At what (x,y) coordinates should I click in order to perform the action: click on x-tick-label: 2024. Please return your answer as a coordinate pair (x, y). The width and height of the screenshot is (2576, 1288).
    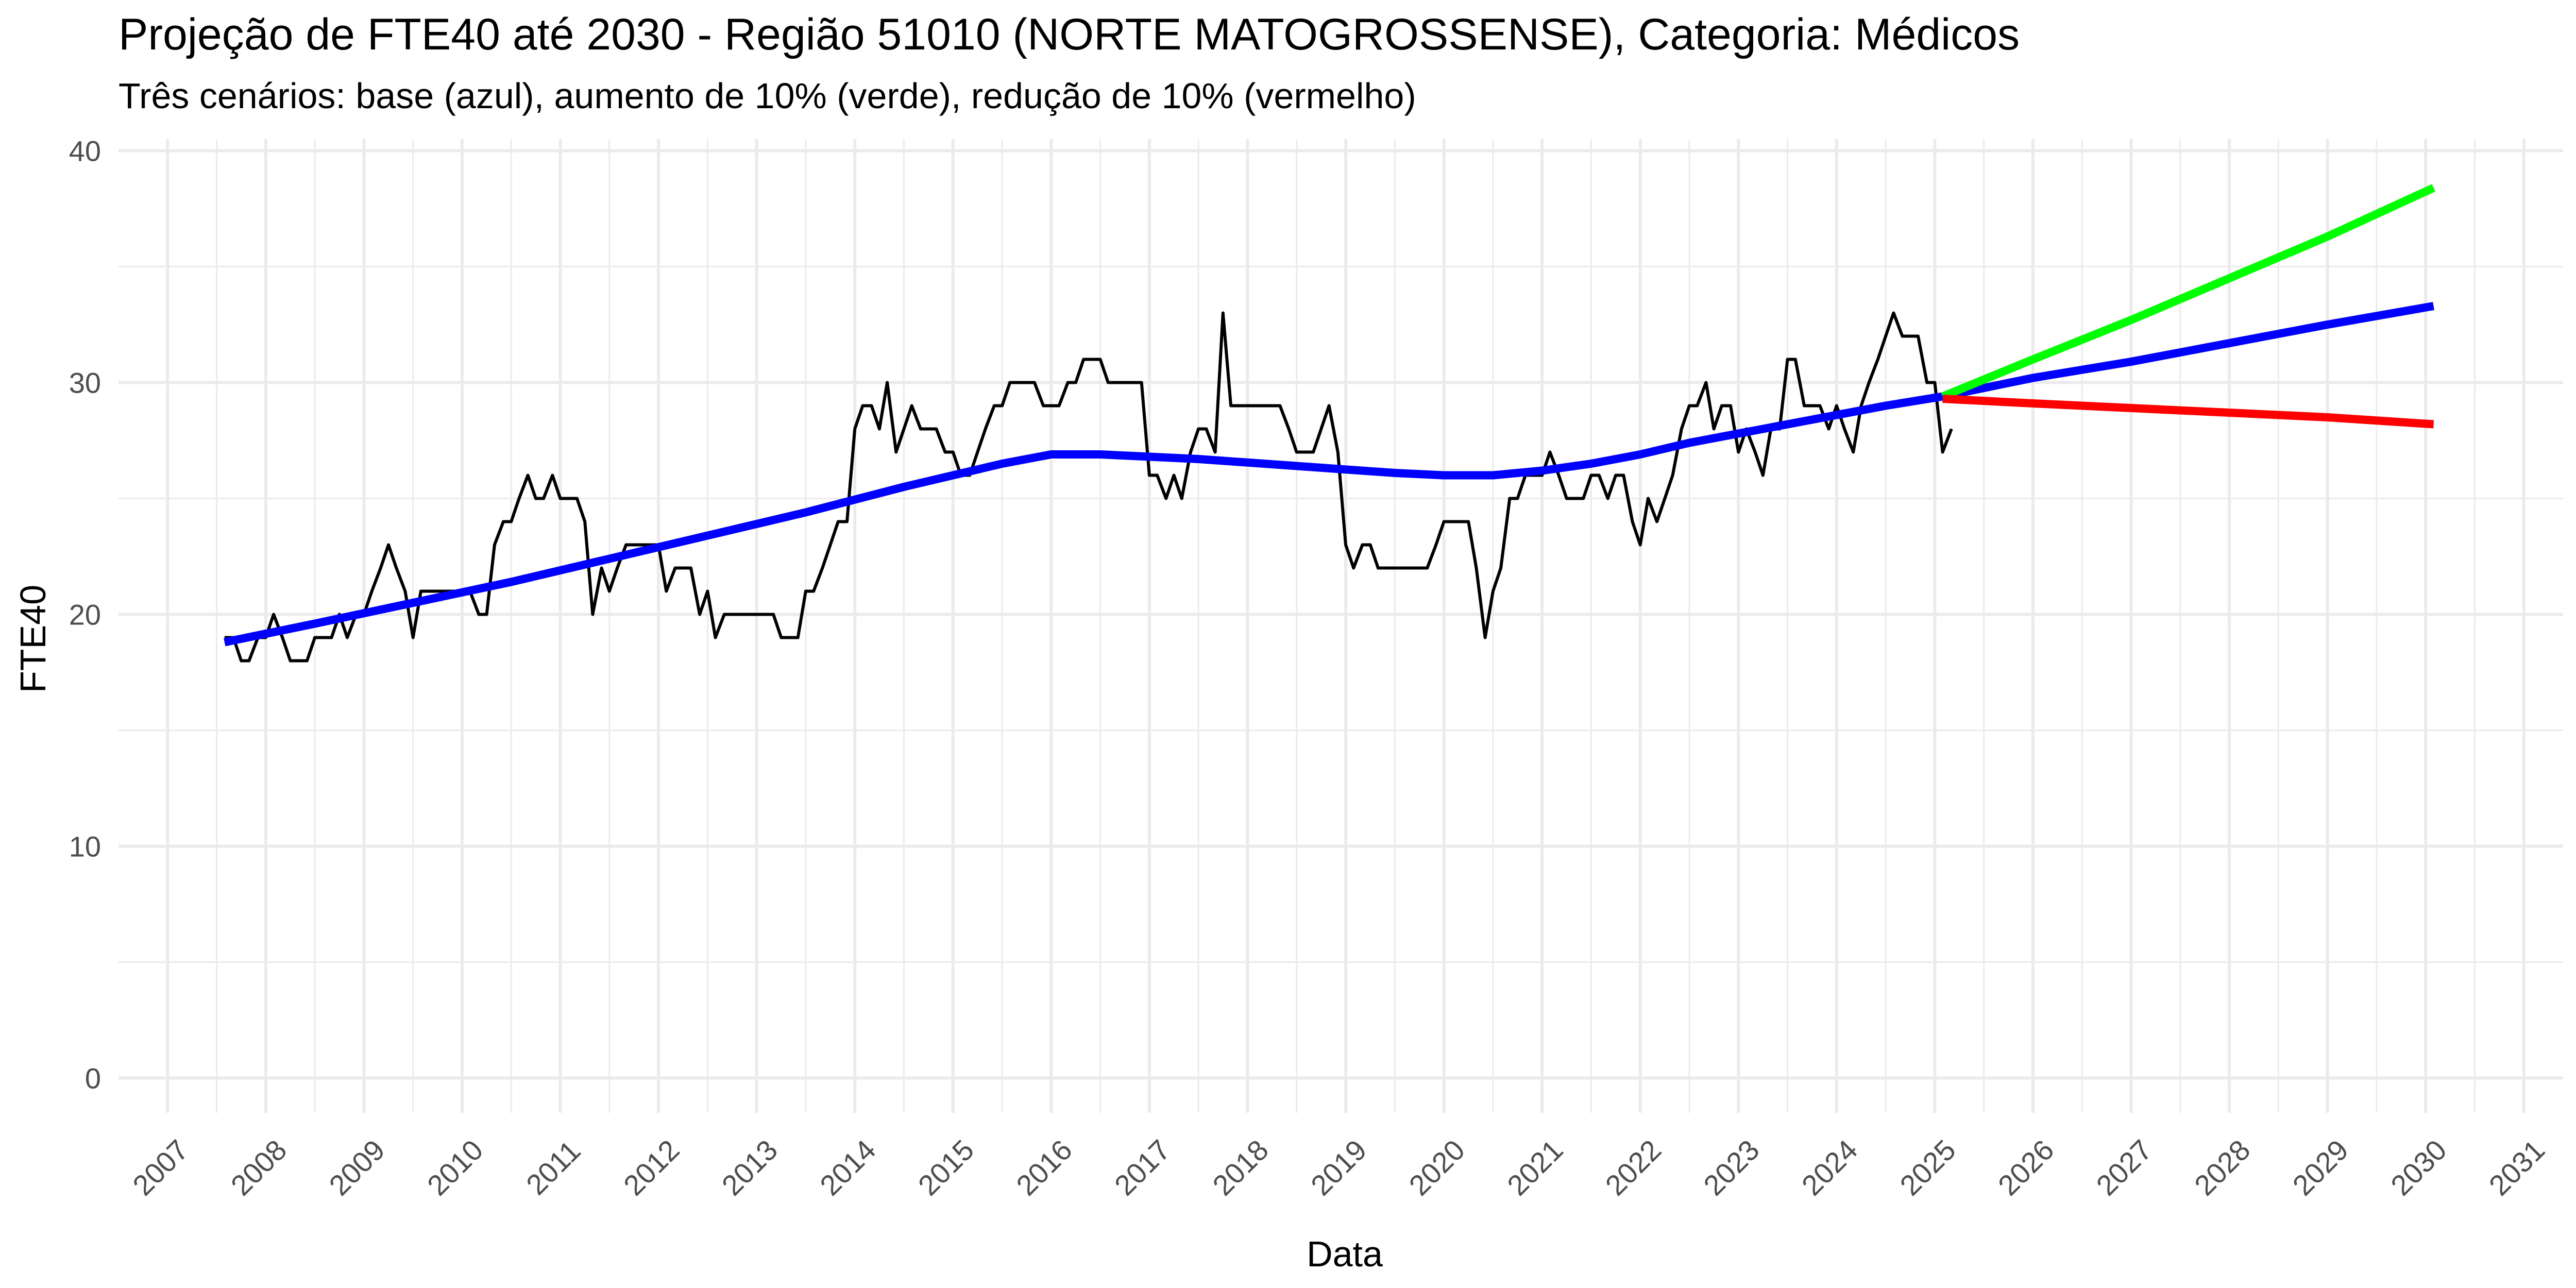
    Looking at the image, I should click on (1830, 1167).